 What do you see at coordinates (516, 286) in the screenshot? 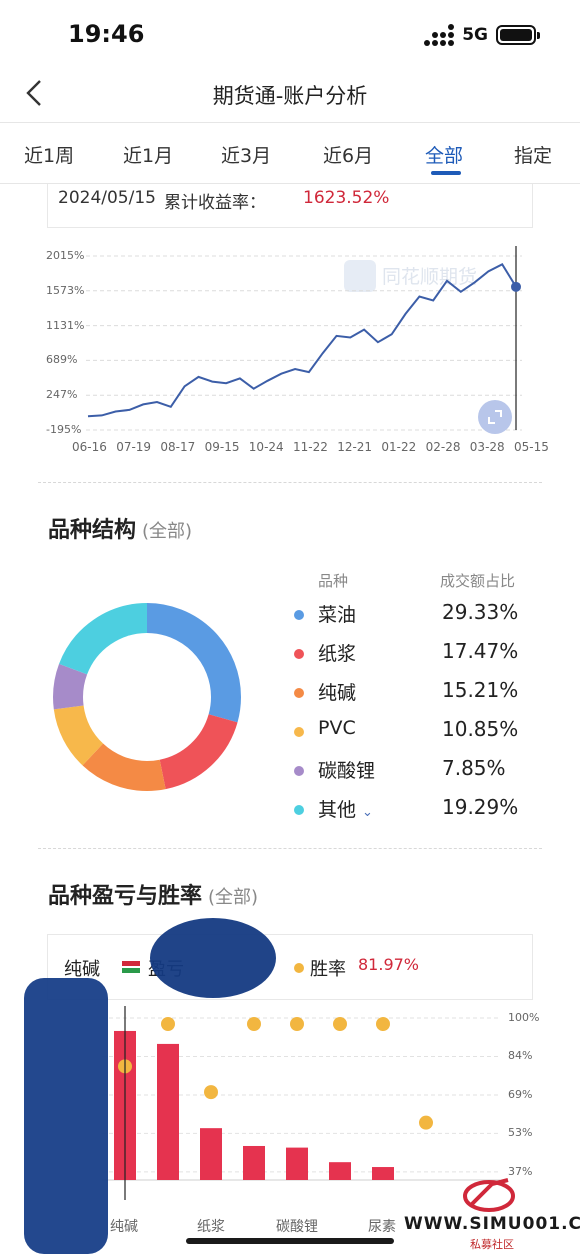
I see `data-point` at bounding box center [516, 286].